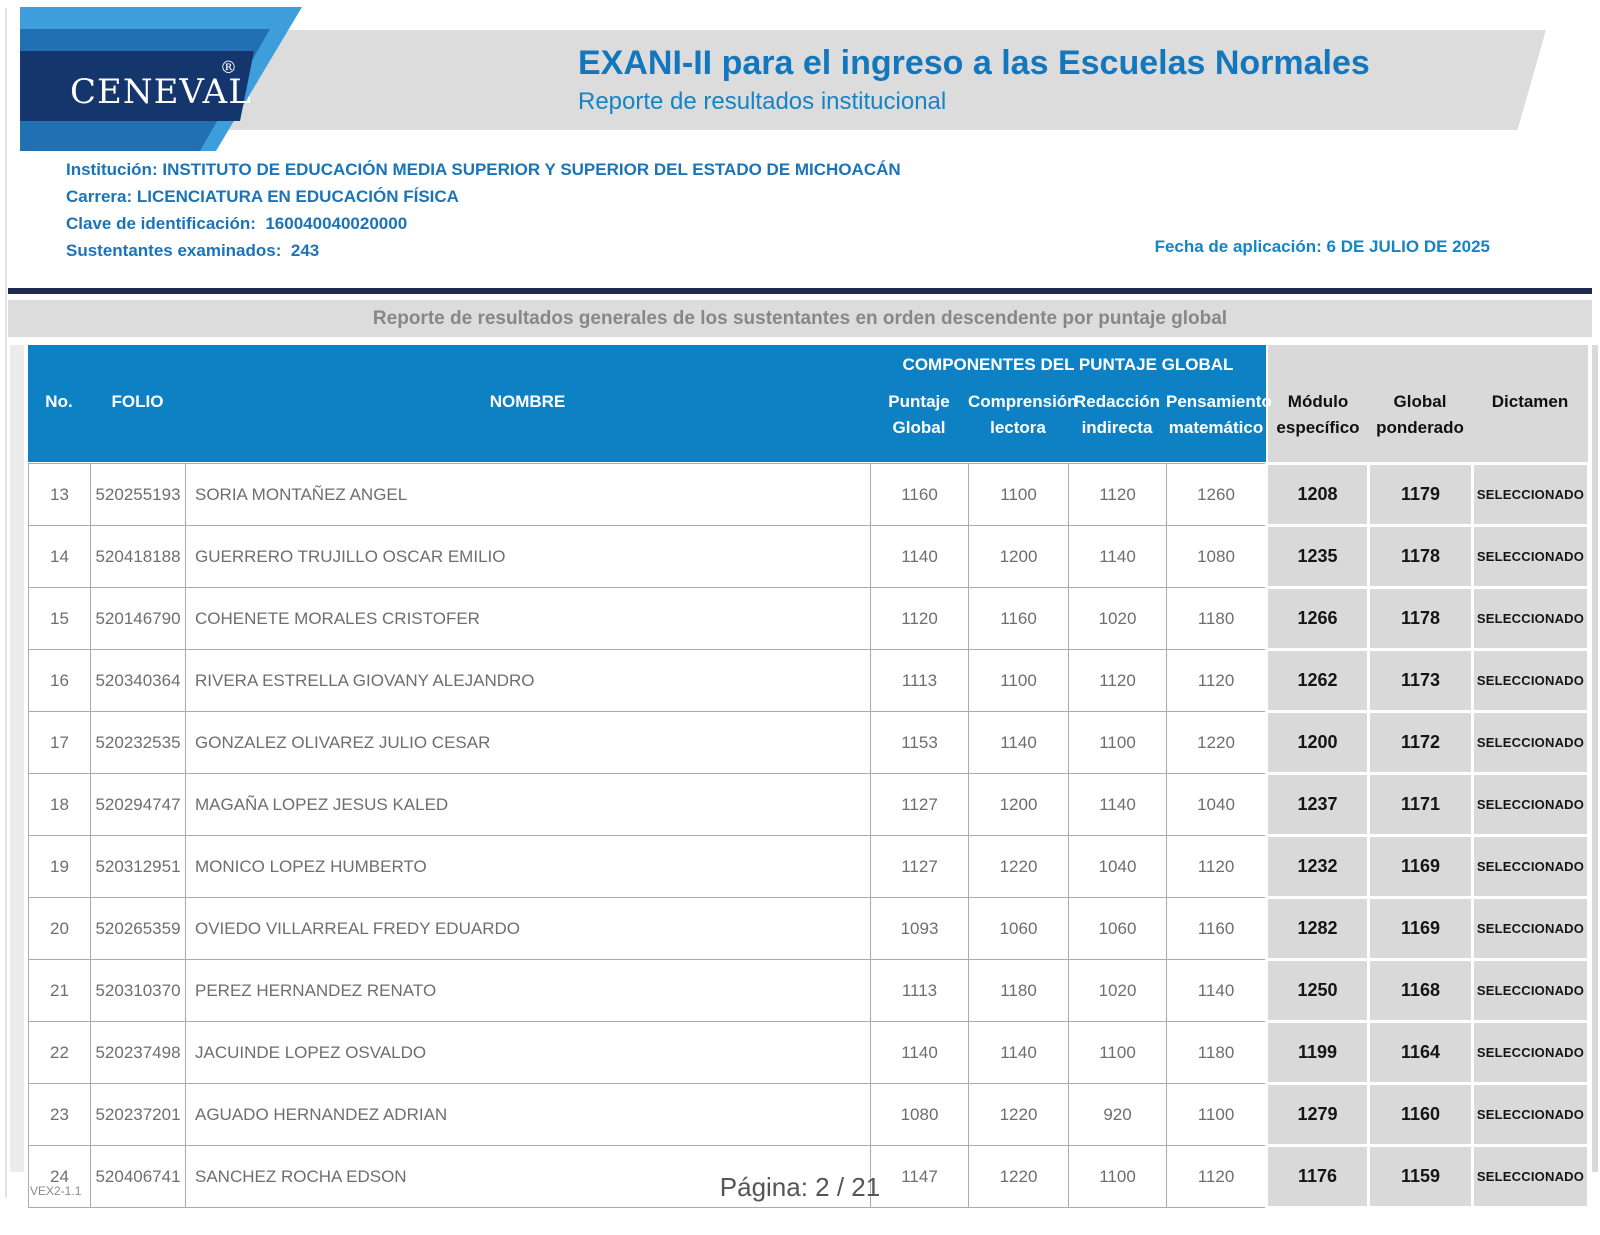 Image resolution: width=1600 pixels, height=1235 pixels. I want to click on col-header-comprension-line2: lectora, so click(1018, 427).